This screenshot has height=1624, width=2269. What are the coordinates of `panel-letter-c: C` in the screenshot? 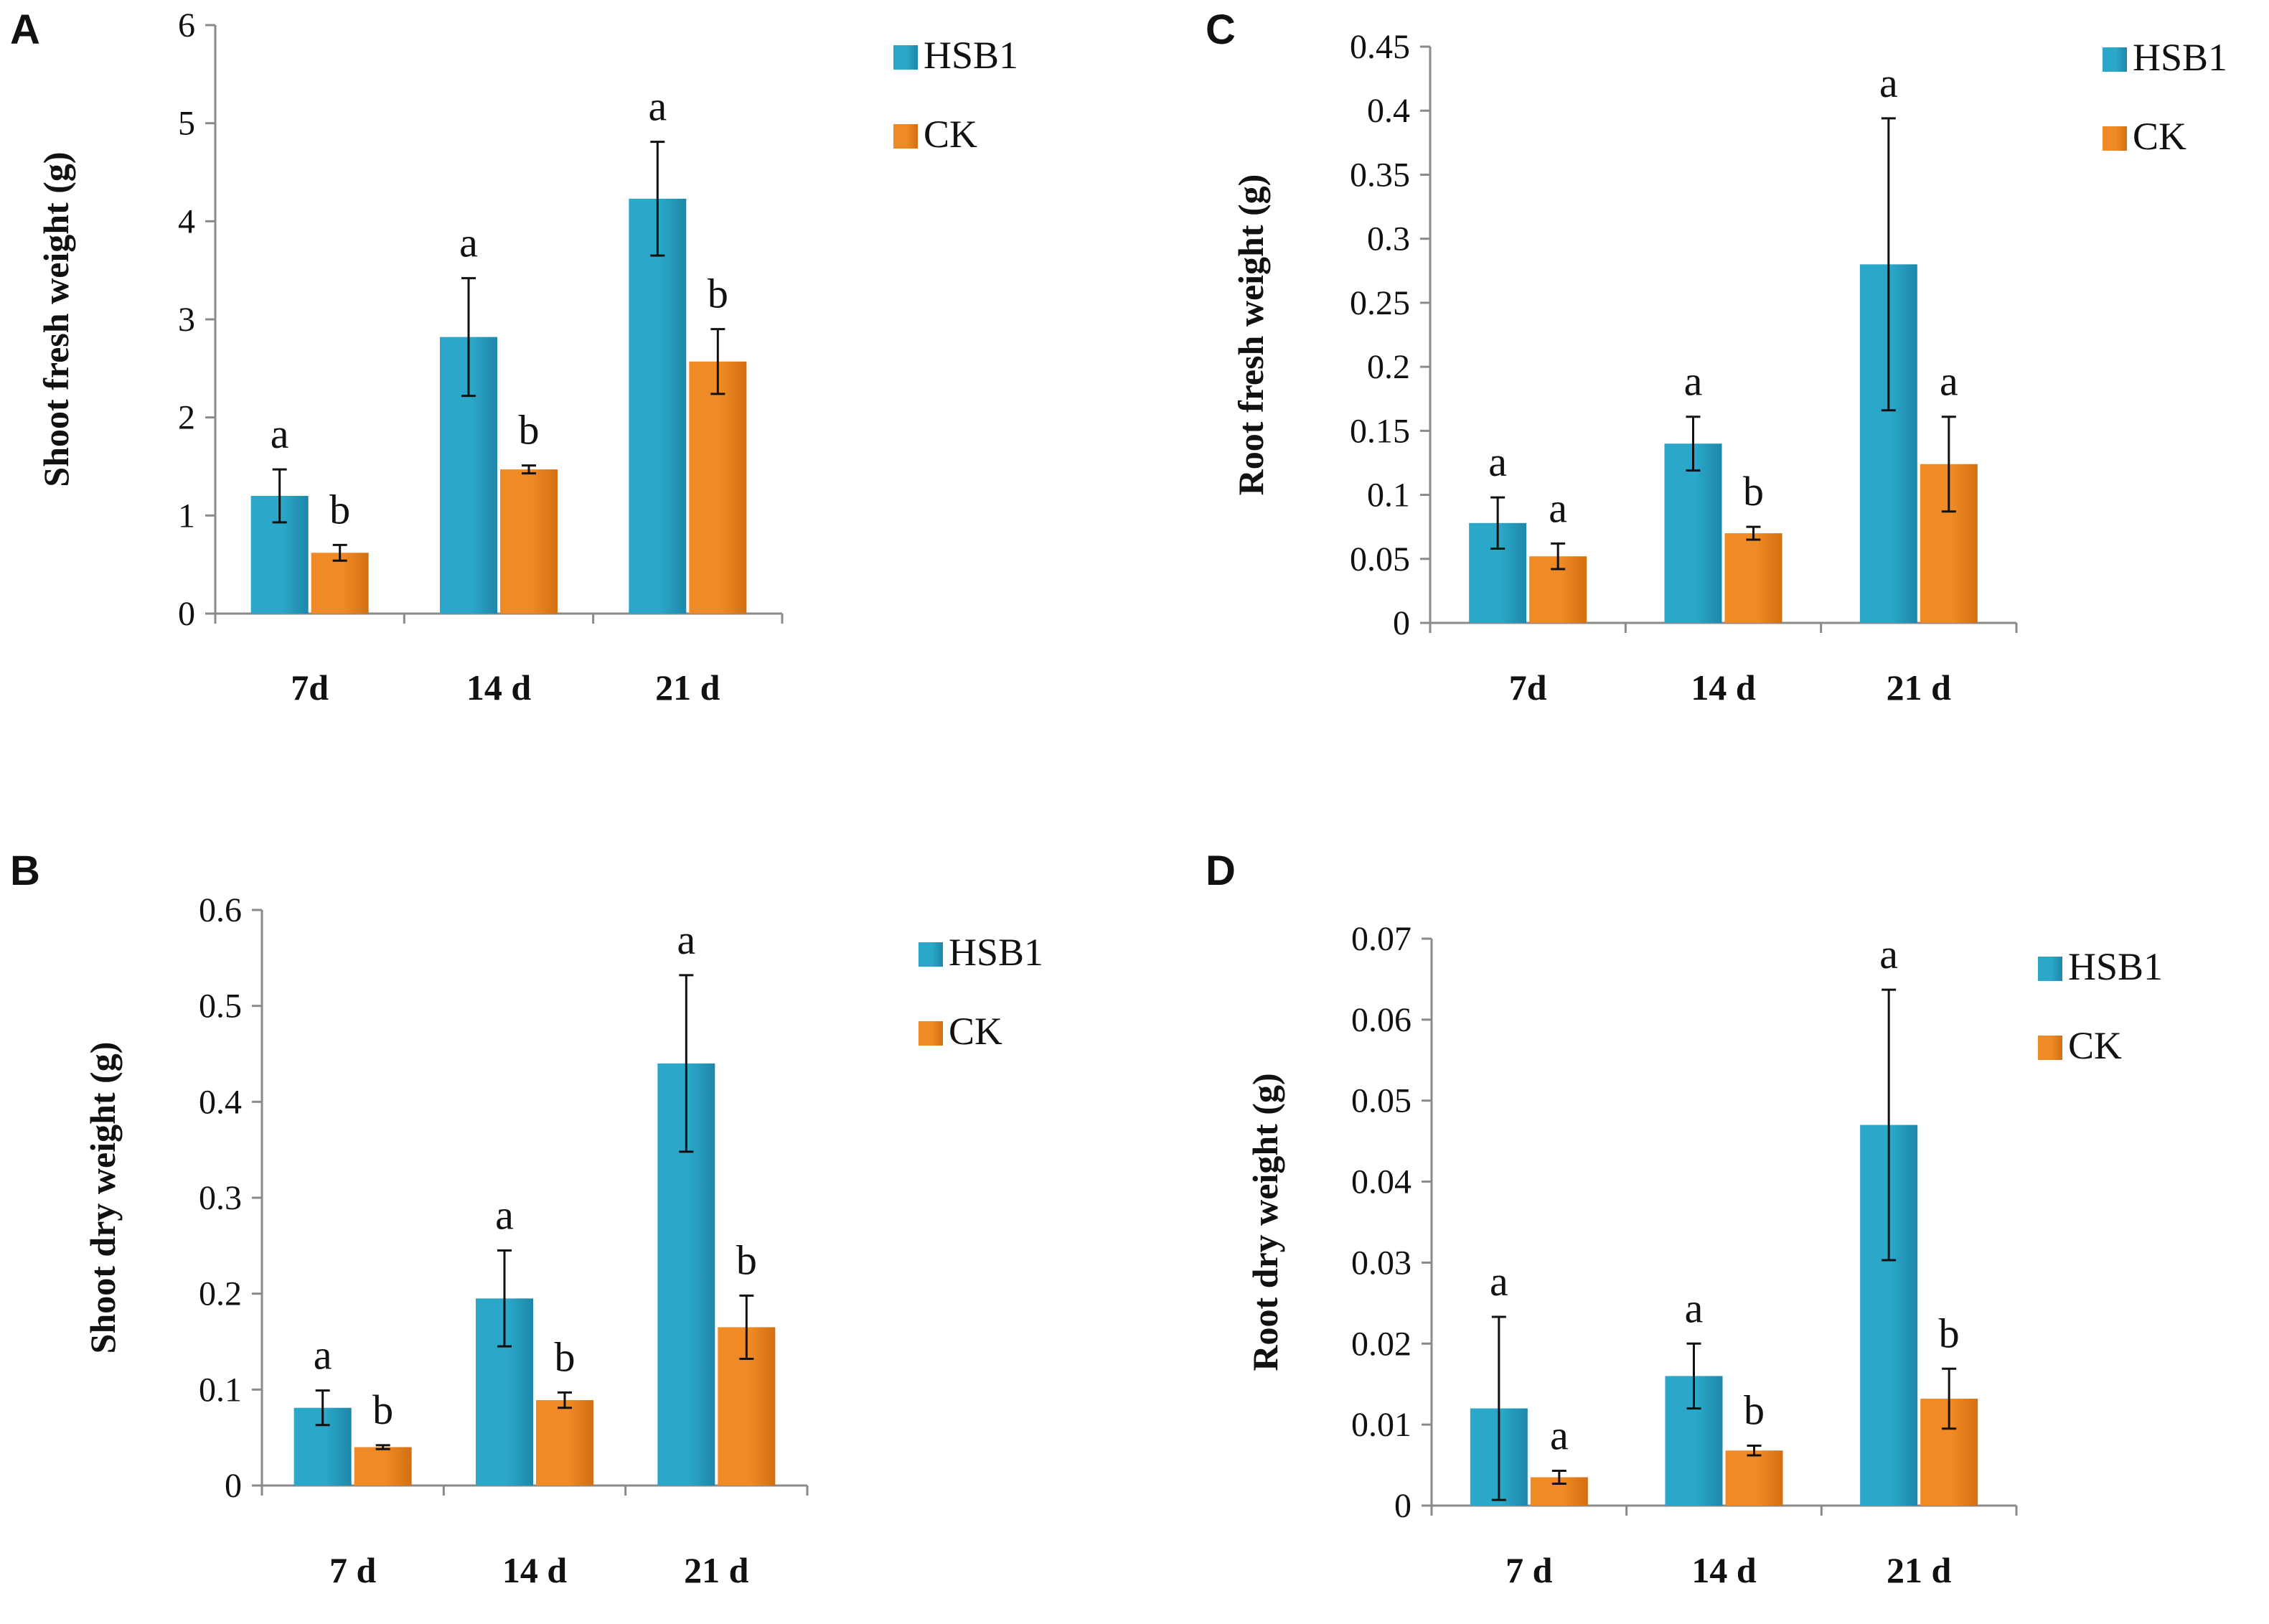 It's located at (1221, 29).